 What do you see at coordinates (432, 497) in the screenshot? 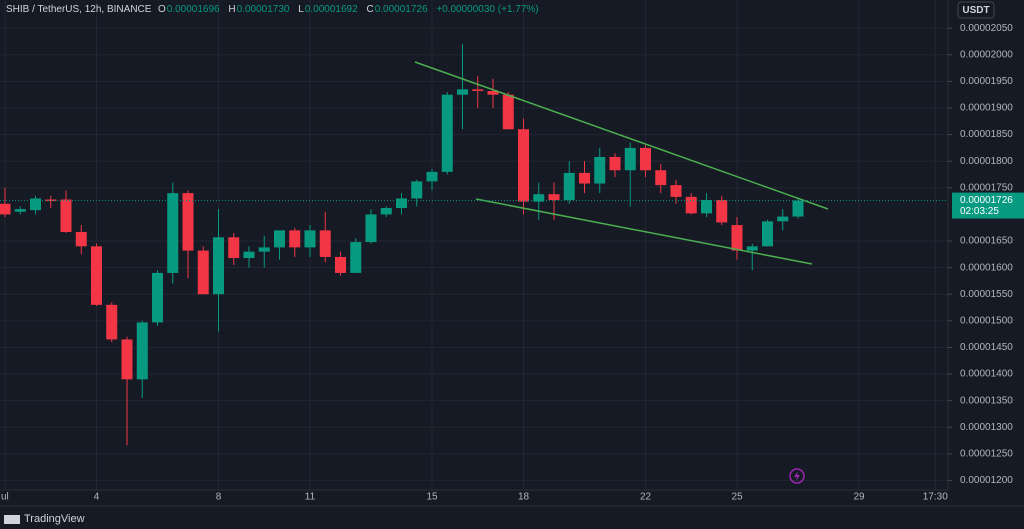
I see `x-tick-label: 15` at bounding box center [432, 497].